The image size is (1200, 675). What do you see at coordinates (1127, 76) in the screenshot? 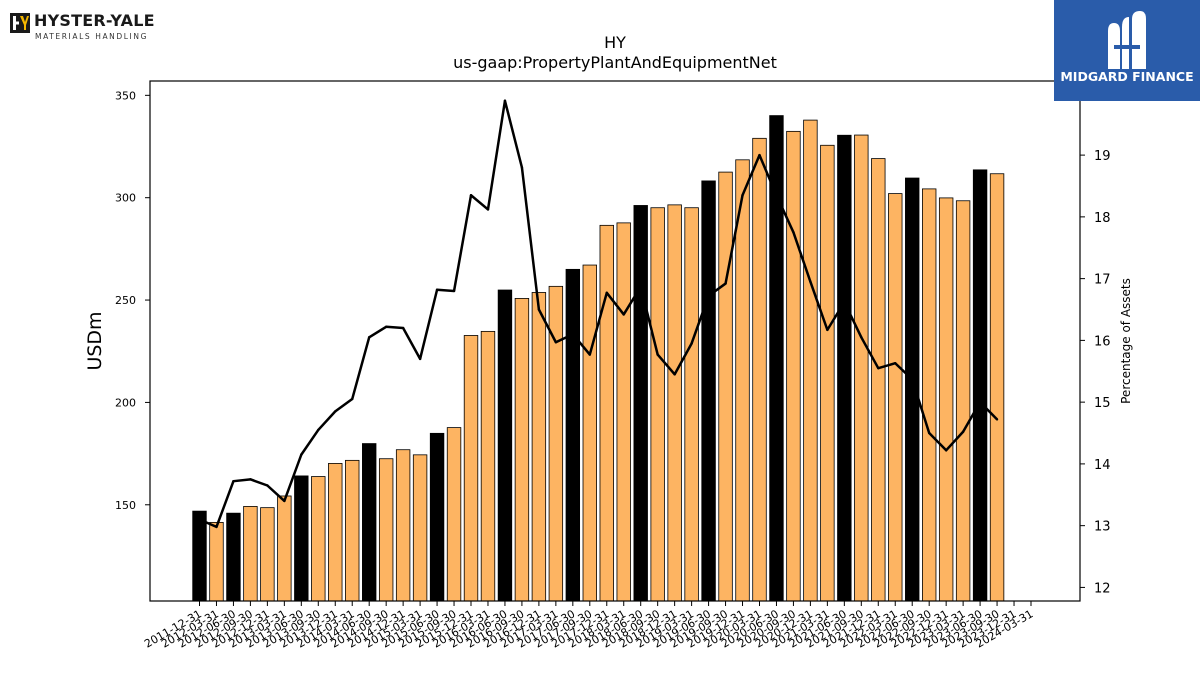
I see `midgard-finance-name: MIDGARD FINANCE` at bounding box center [1127, 76].